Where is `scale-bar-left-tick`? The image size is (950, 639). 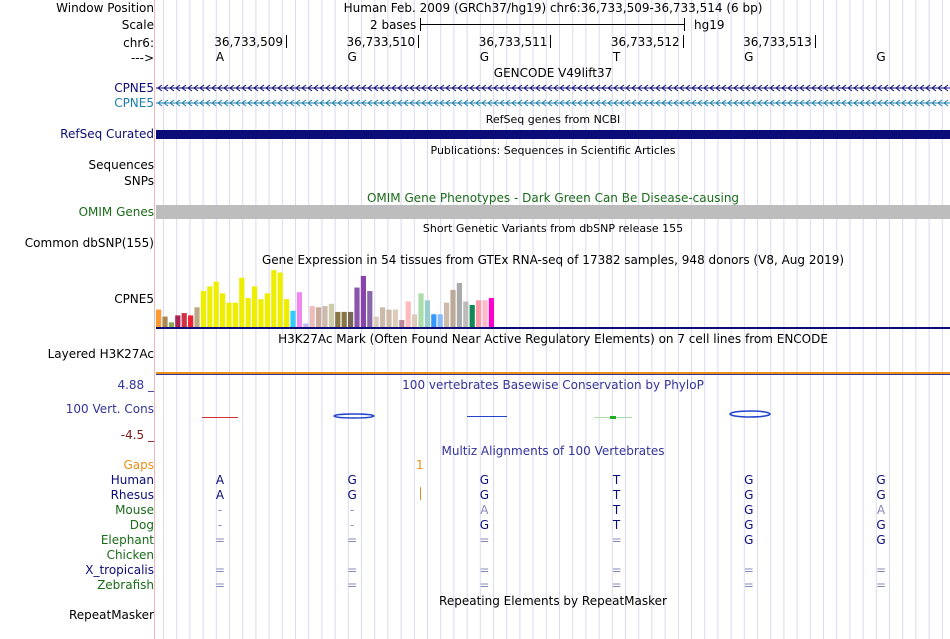
scale-bar-left-tick is located at coordinates (420, 24).